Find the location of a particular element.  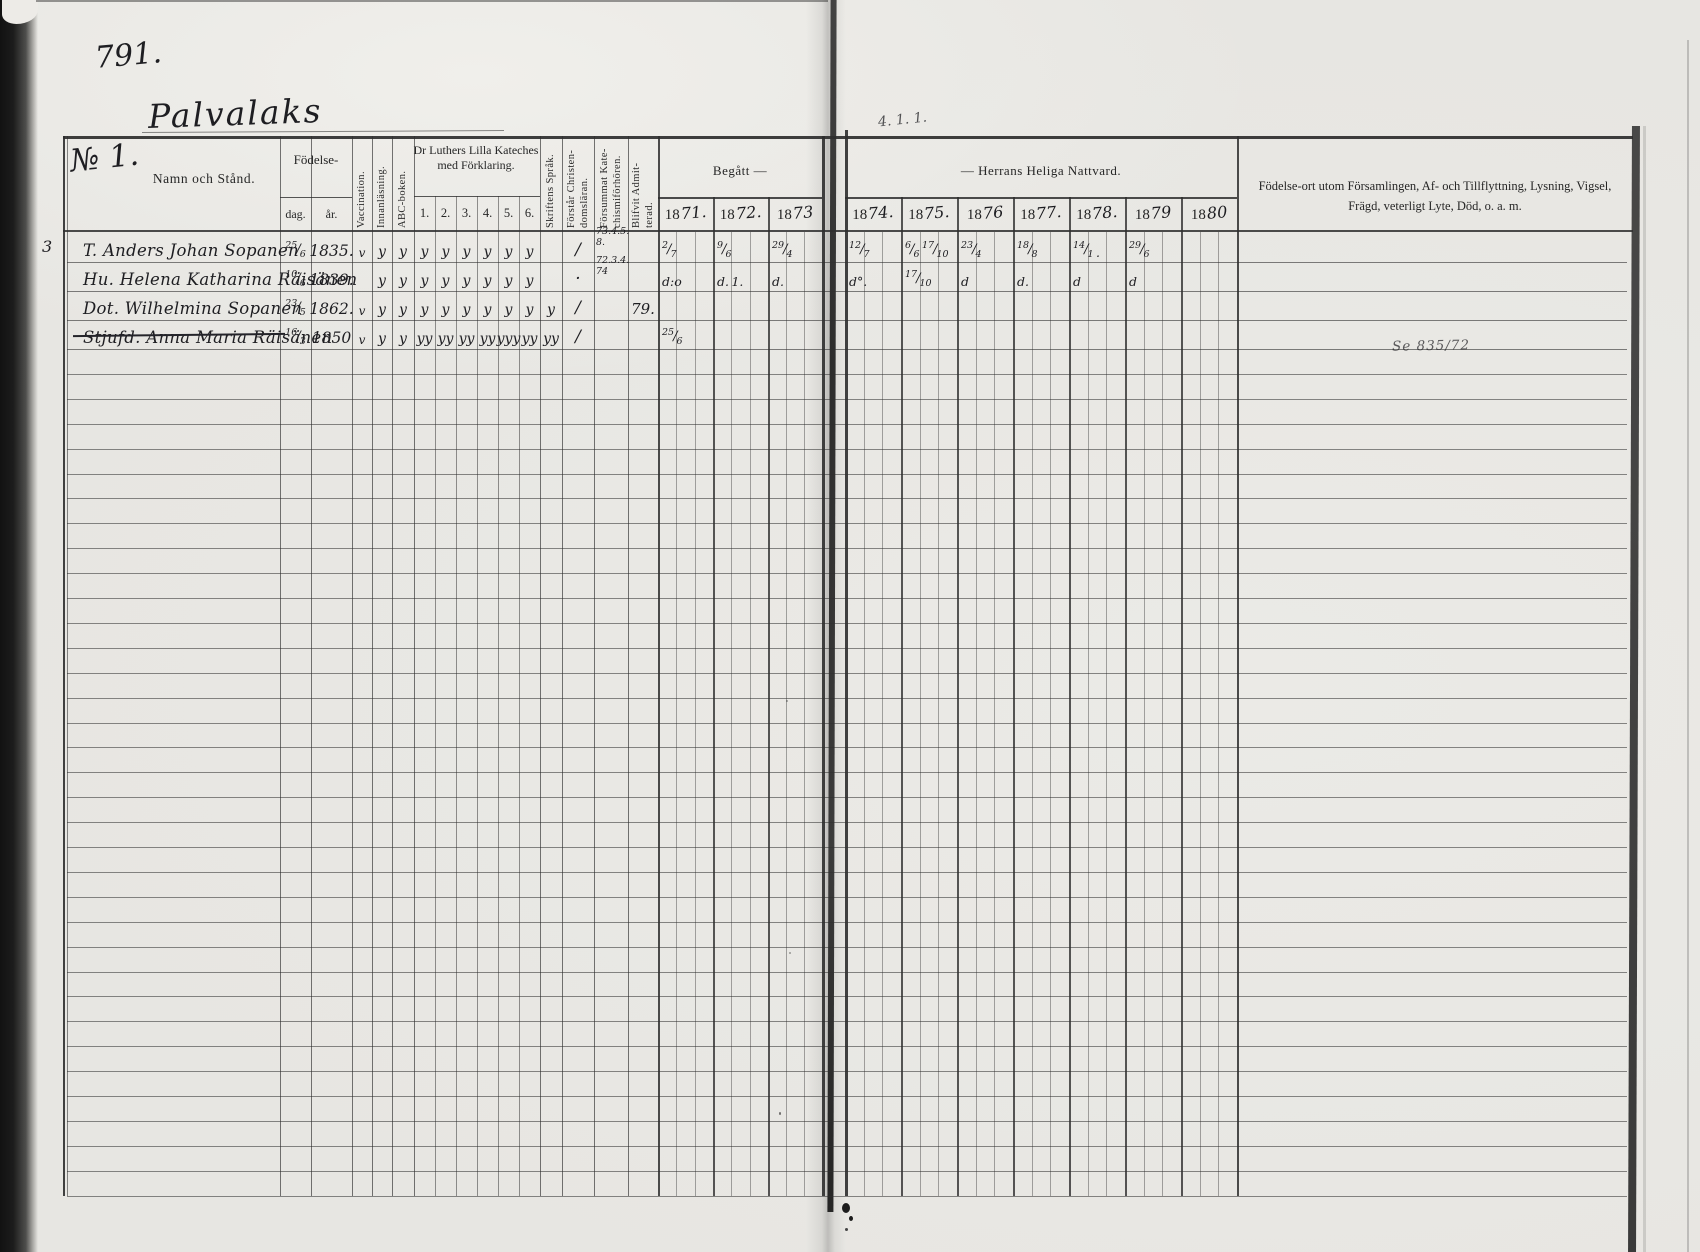

year-label-right: 1877. is located at coordinates (1041, 213).